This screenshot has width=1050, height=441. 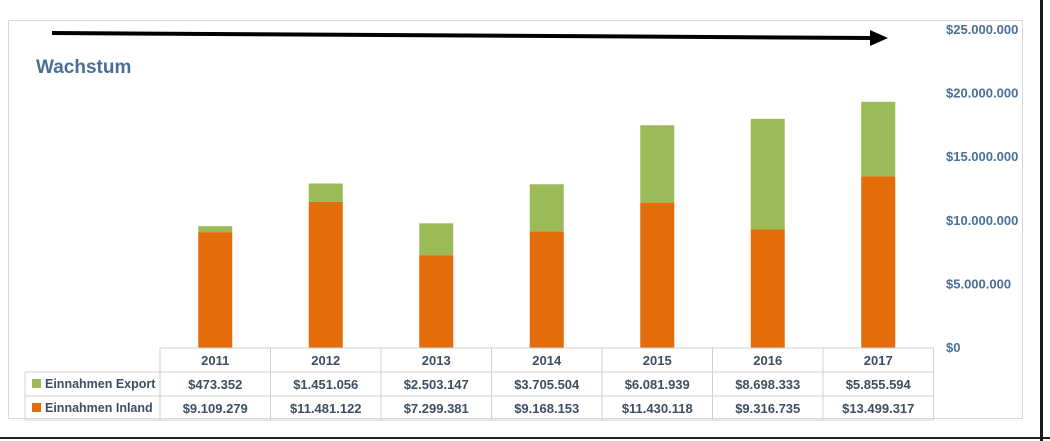 What do you see at coordinates (767, 384) in the screenshot?
I see `data-label-export-2016: $8.698.333` at bounding box center [767, 384].